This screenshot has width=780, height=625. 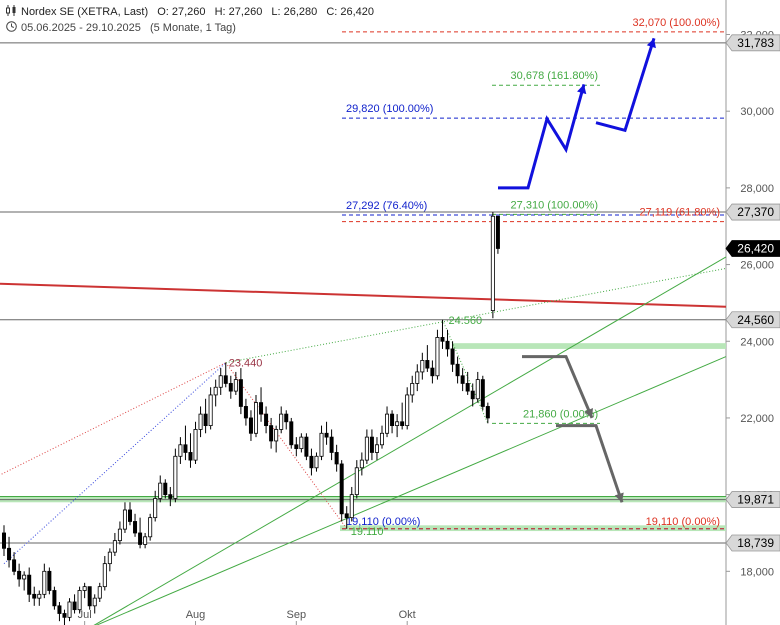 I want to click on y-tick-label: 30,000, so click(x=757, y=112).